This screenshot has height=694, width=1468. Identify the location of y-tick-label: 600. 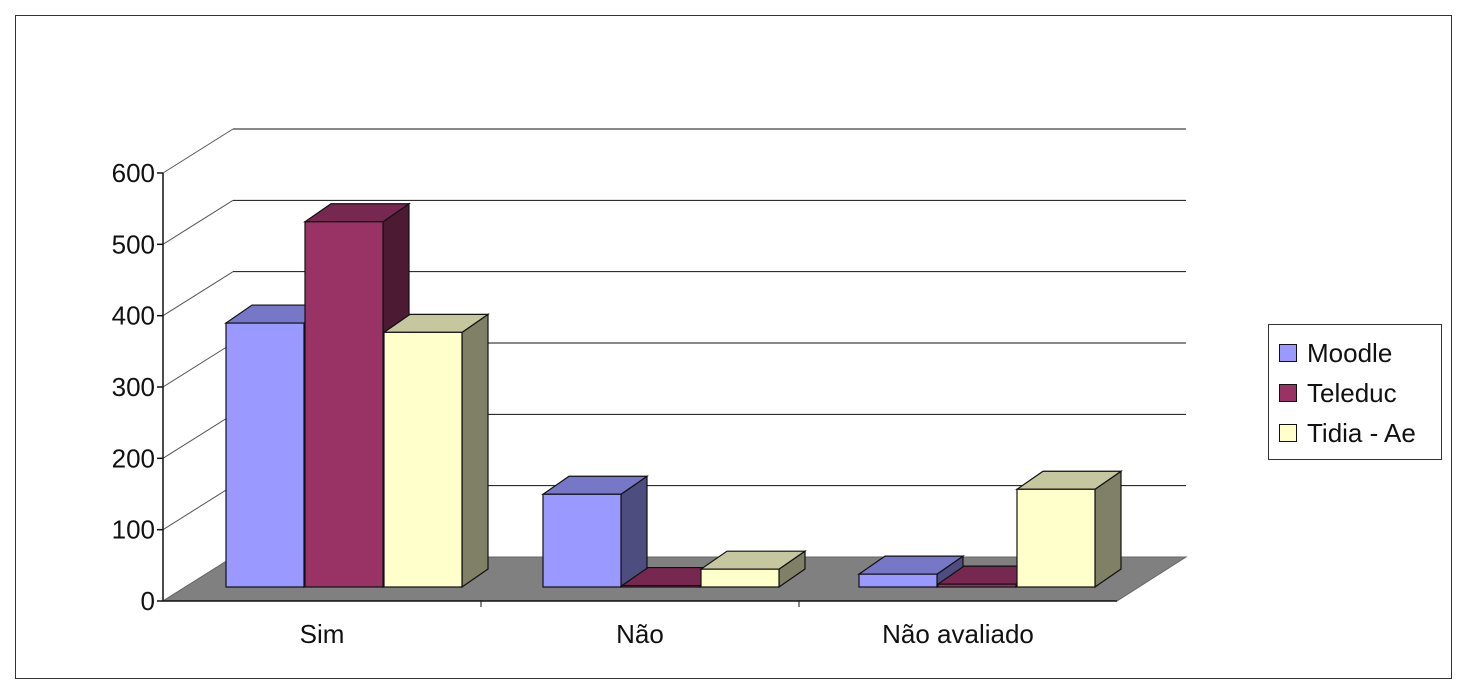
(133, 173).